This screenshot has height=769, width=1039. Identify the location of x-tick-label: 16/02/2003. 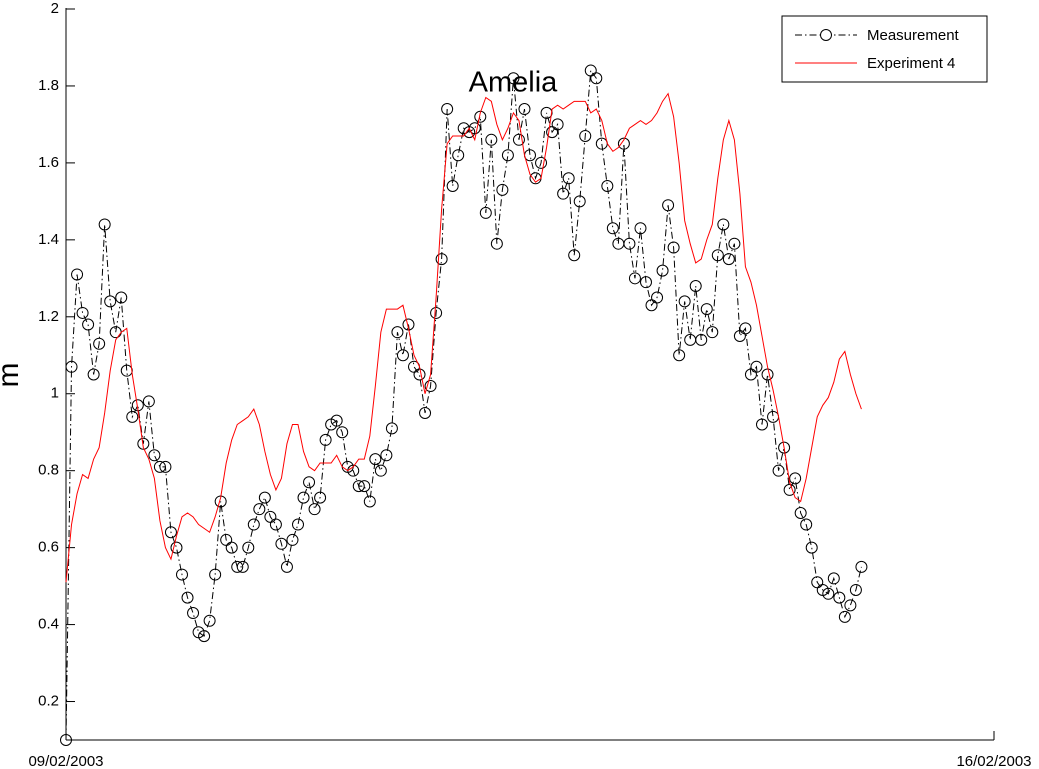
(993, 761).